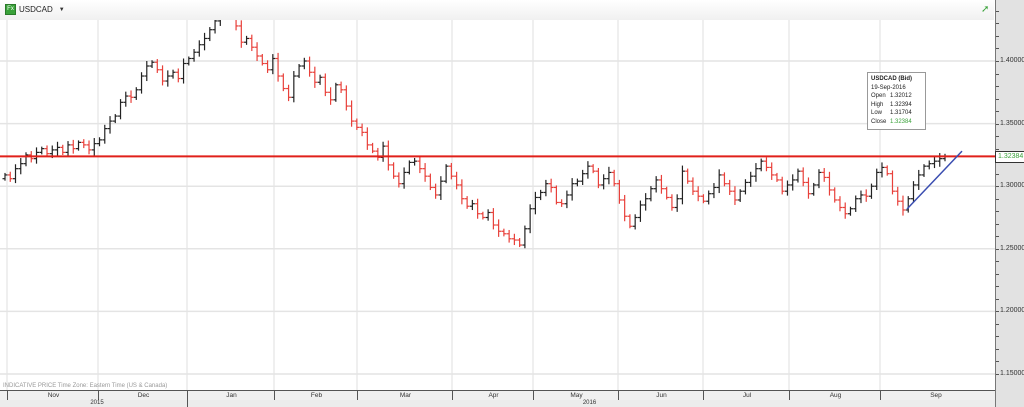 The image size is (1024, 407). I want to click on symbol-selector: Fx USDCAD ▼, so click(35, 9).